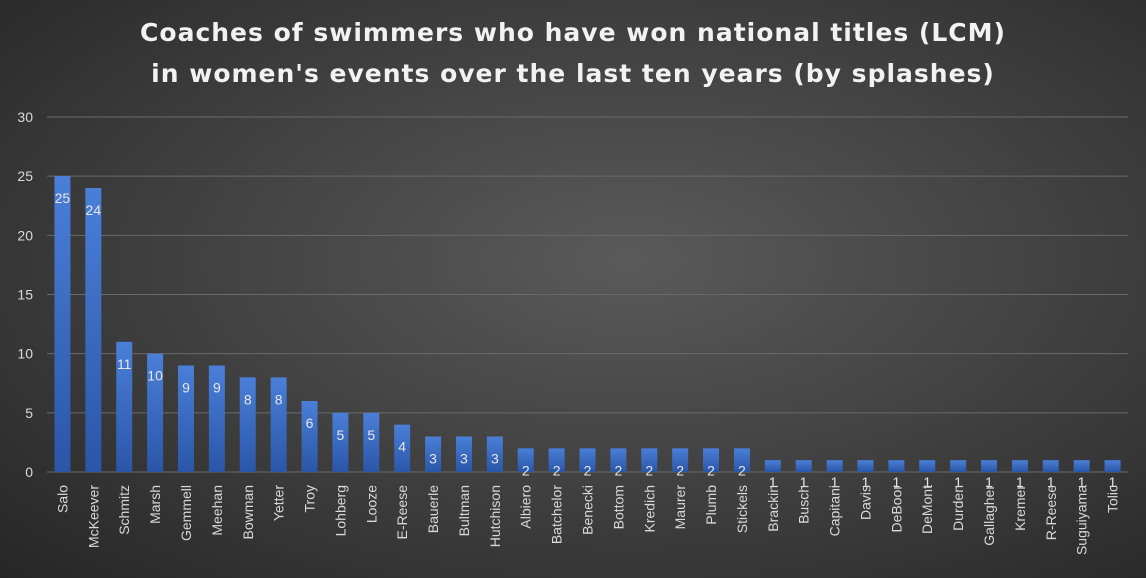  Describe the element at coordinates (587, 460) in the screenshot. I see `bar-benecki` at that location.